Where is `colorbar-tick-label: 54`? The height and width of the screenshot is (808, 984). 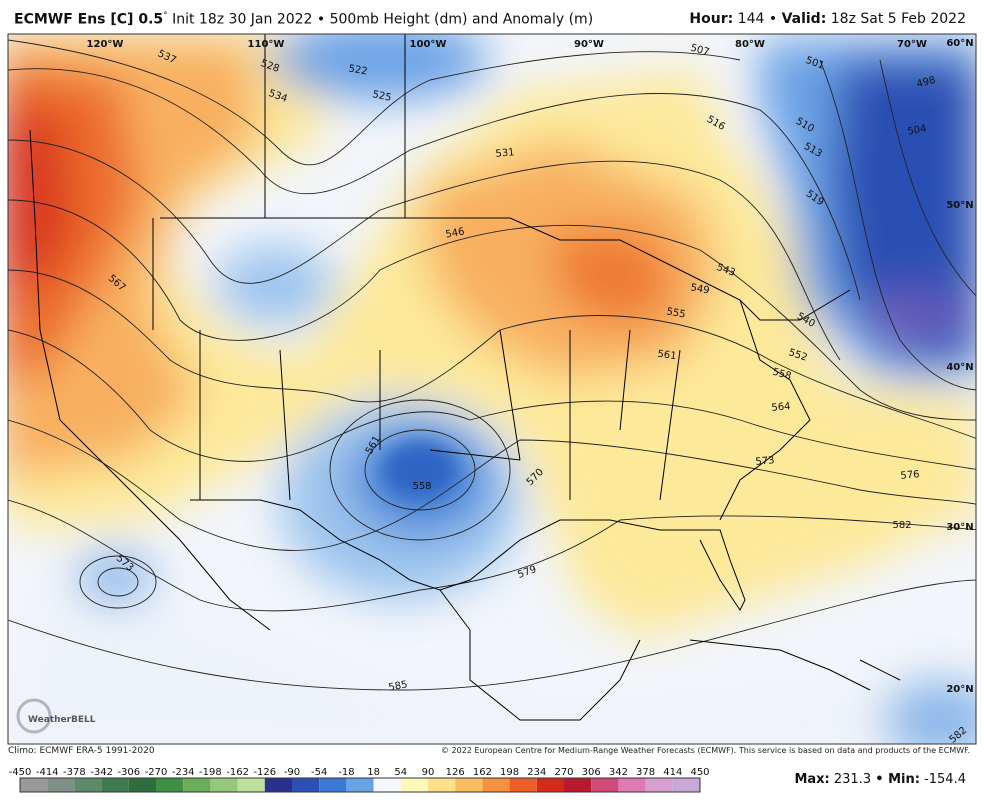
colorbar-tick-label: 54 is located at coordinates (400, 772).